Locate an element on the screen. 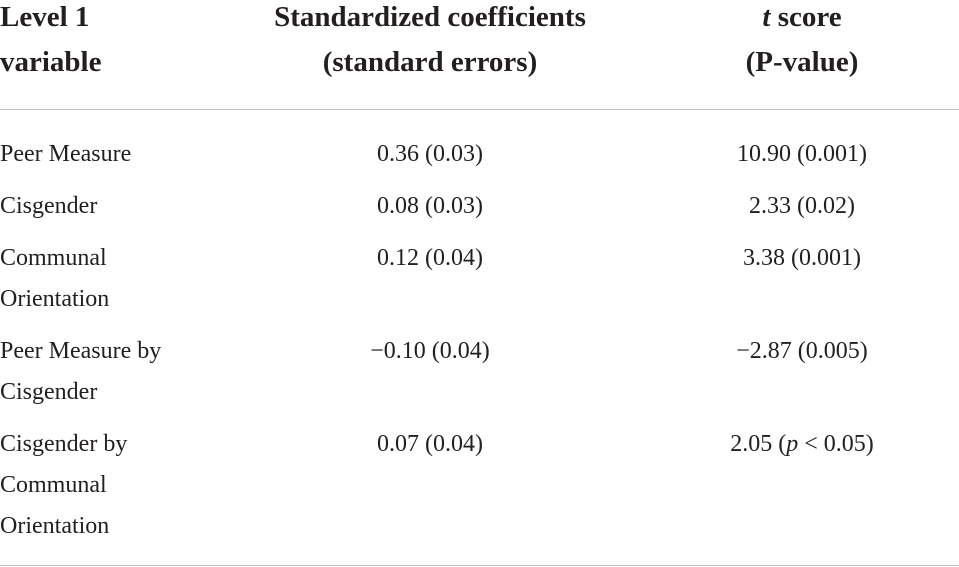 The width and height of the screenshot is (959, 567). text-run: 2.05 ( is located at coordinates (758, 444).